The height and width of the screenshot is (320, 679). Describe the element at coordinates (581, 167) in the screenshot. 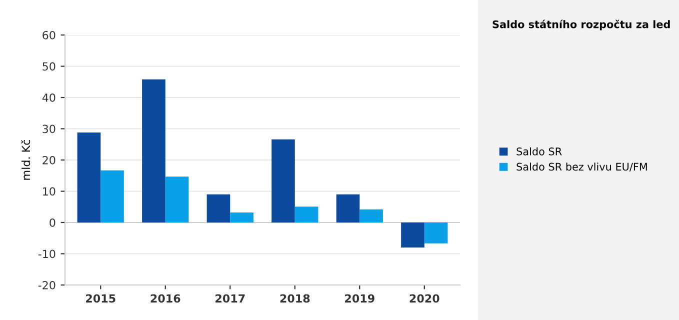

I see `legend-label: Saldo SR bez vlivu EU/FM` at that location.